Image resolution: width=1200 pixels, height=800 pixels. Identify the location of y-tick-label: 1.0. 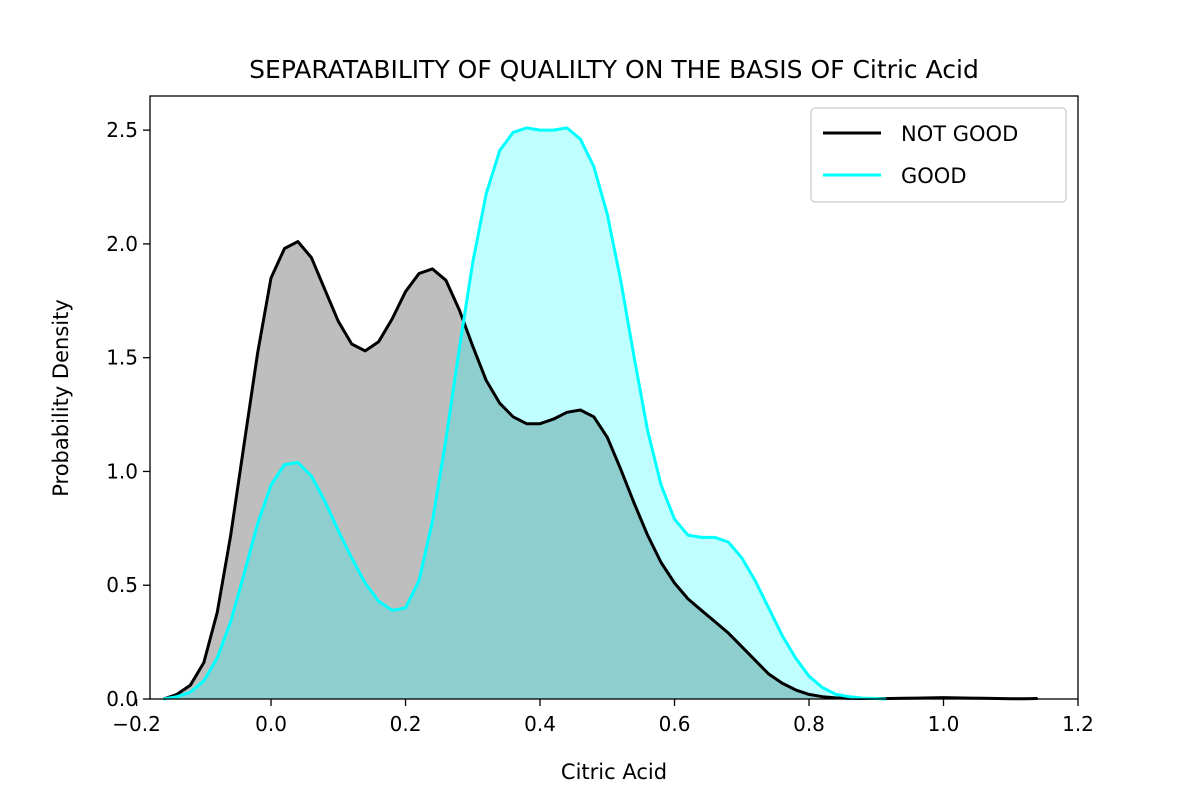
(122, 471).